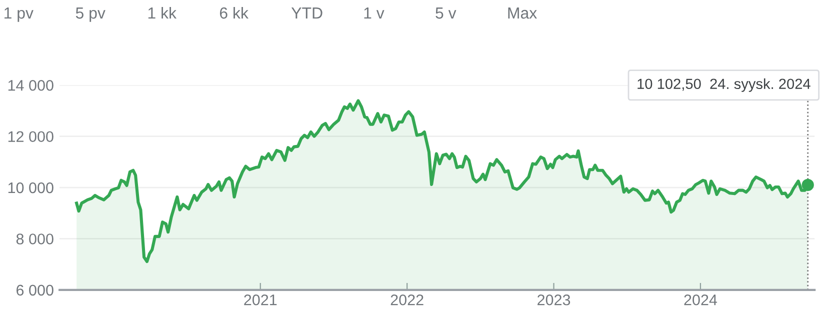  I want to click on x-tick-label: 2021, so click(260, 300).